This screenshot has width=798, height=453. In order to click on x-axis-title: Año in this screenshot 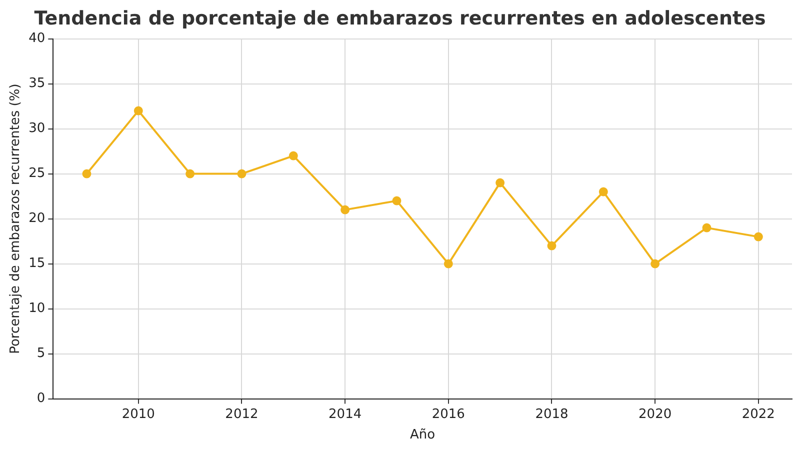, I will do `click(423, 435)`.